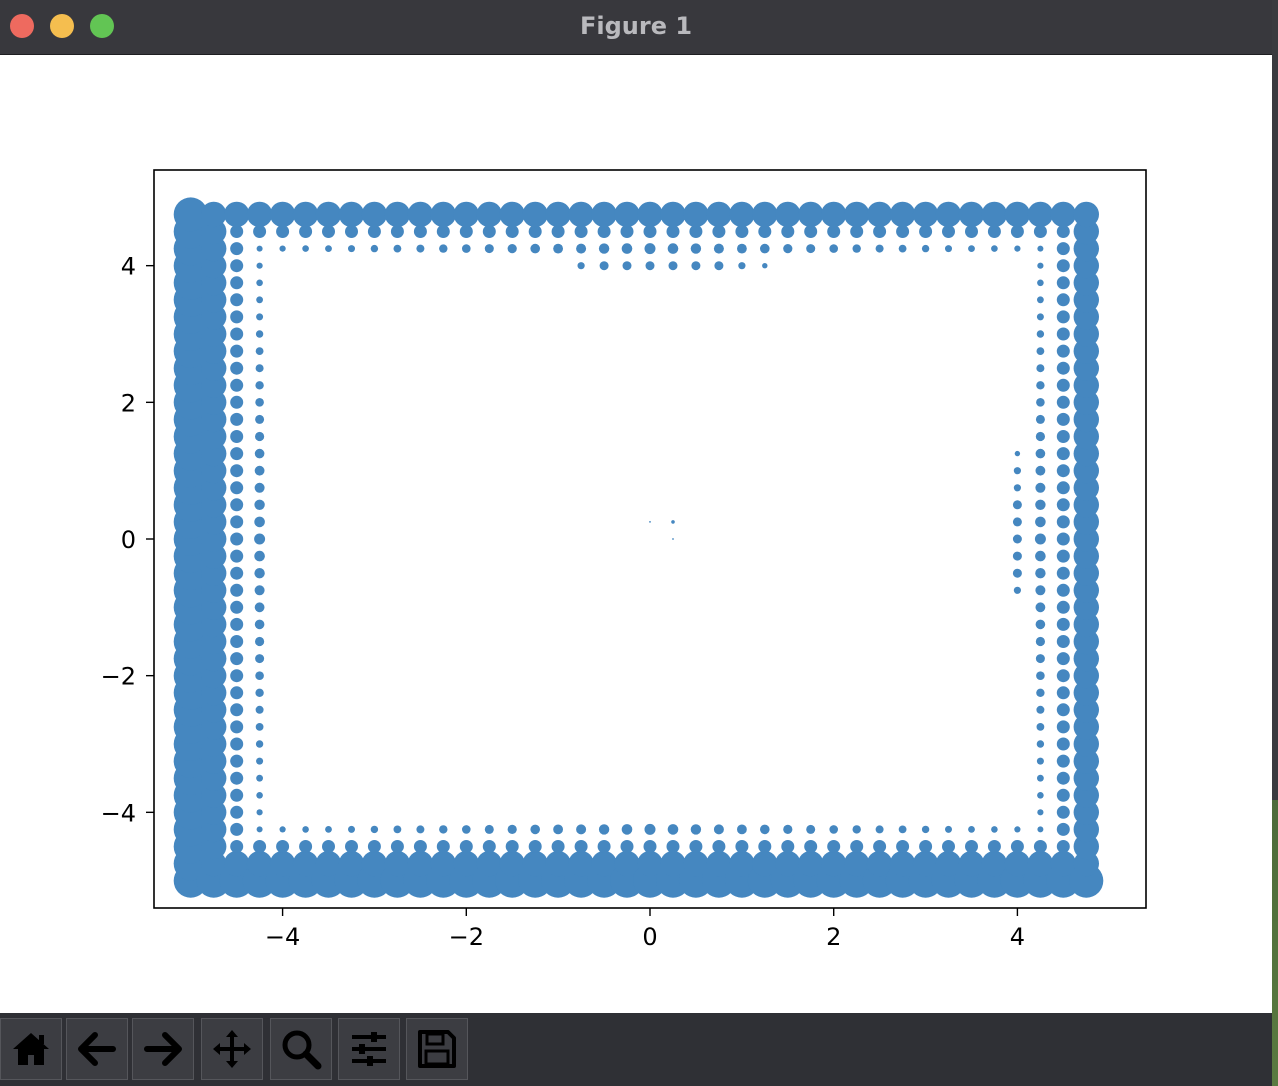 The image size is (1278, 1086). I want to click on y-tick-label: 0, so click(128, 540).